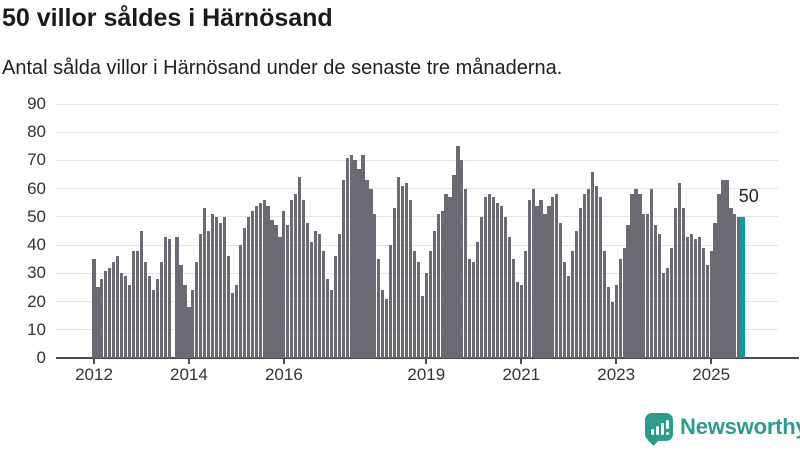 The image size is (800, 450). What do you see at coordinates (41, 357) in the screenshot?
I see `y-axis-tick-label: 0` at bounding box center [41, 357].